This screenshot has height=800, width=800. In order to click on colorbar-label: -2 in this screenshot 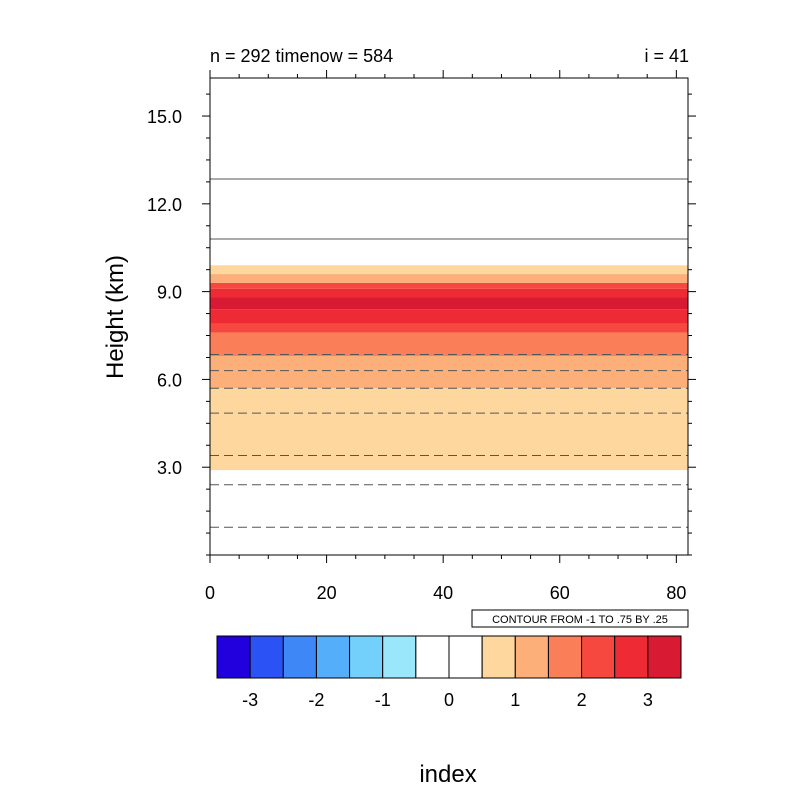, I will do `click(316, 700)`.